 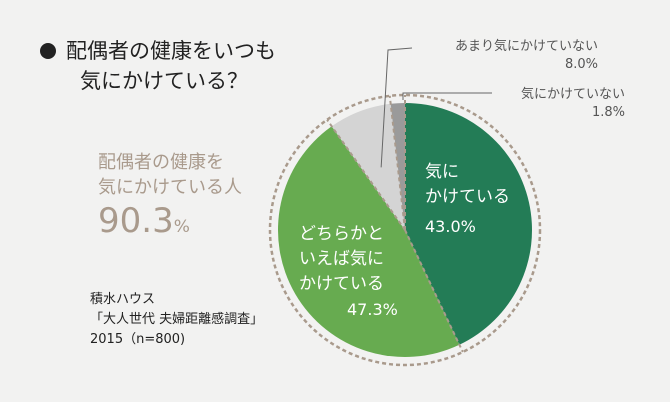 What do you see at coordinates (547, 104) in the screenshot?
I see `callout-not: 気にかけていない 1.8%` at bounding box center [547, 104].